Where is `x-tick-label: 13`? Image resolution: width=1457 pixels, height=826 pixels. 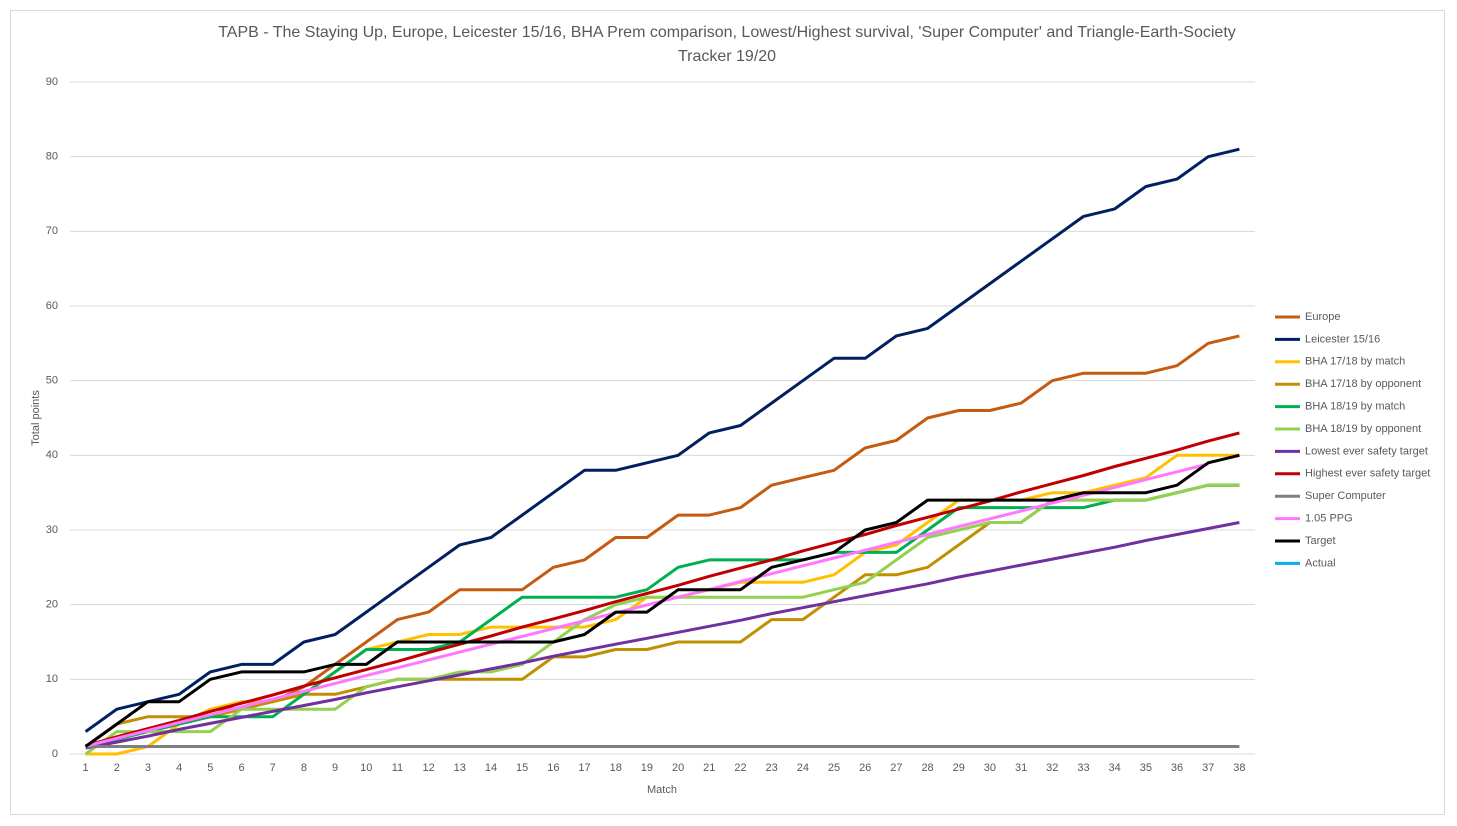 x-tick-label: 13 is located at coordinates (460, 768).